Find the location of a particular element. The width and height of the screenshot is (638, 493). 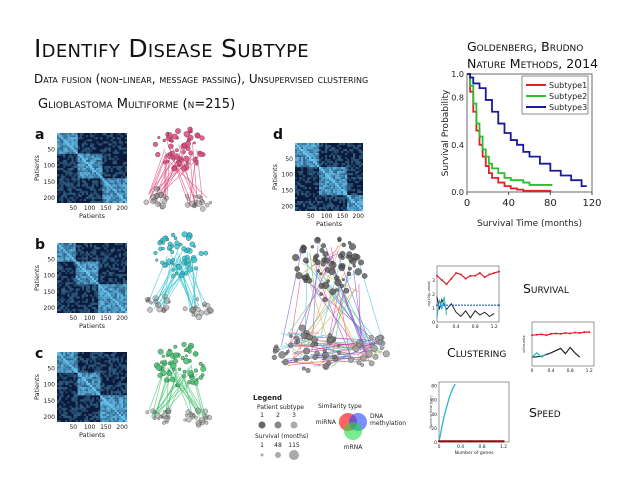

citation-journal: Nature Methods, 2014 is located at coordinates (533, 63).